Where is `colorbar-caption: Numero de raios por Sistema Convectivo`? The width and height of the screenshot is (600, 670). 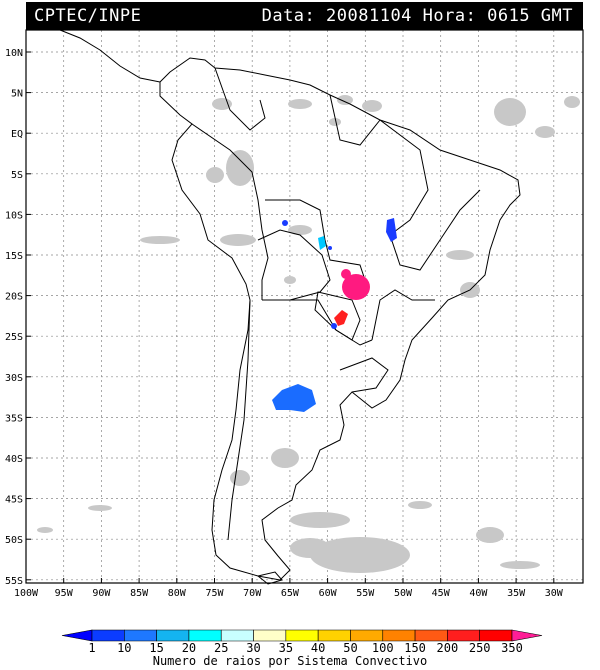
colorbar-caption: Numero de raios por Sistema Convectivo is located at coordinates (290, 661).